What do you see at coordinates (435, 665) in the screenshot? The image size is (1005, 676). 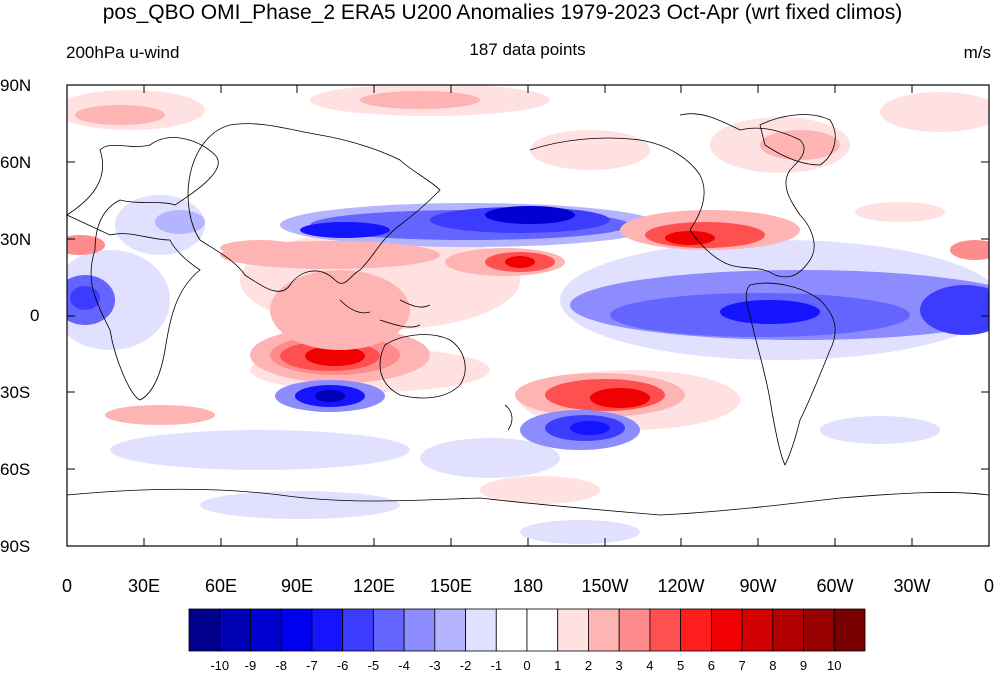 I see `colorbar-label: -3` at bounding box center [435, 665].